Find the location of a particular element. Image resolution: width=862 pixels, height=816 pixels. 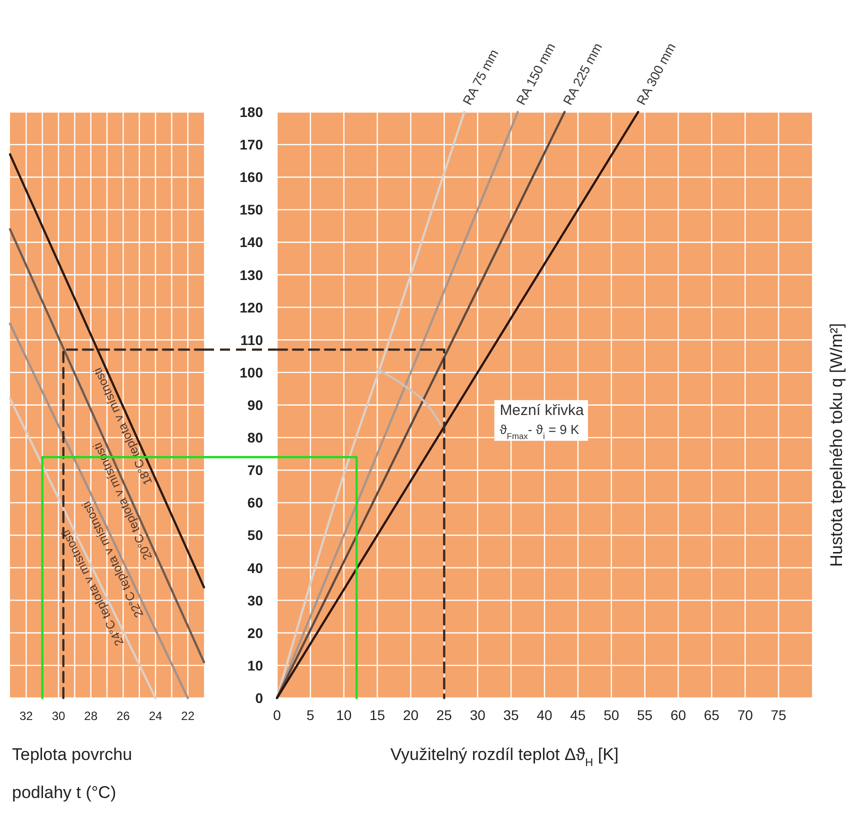

y-tick-label: 90 is located at coordinates (255, 405).